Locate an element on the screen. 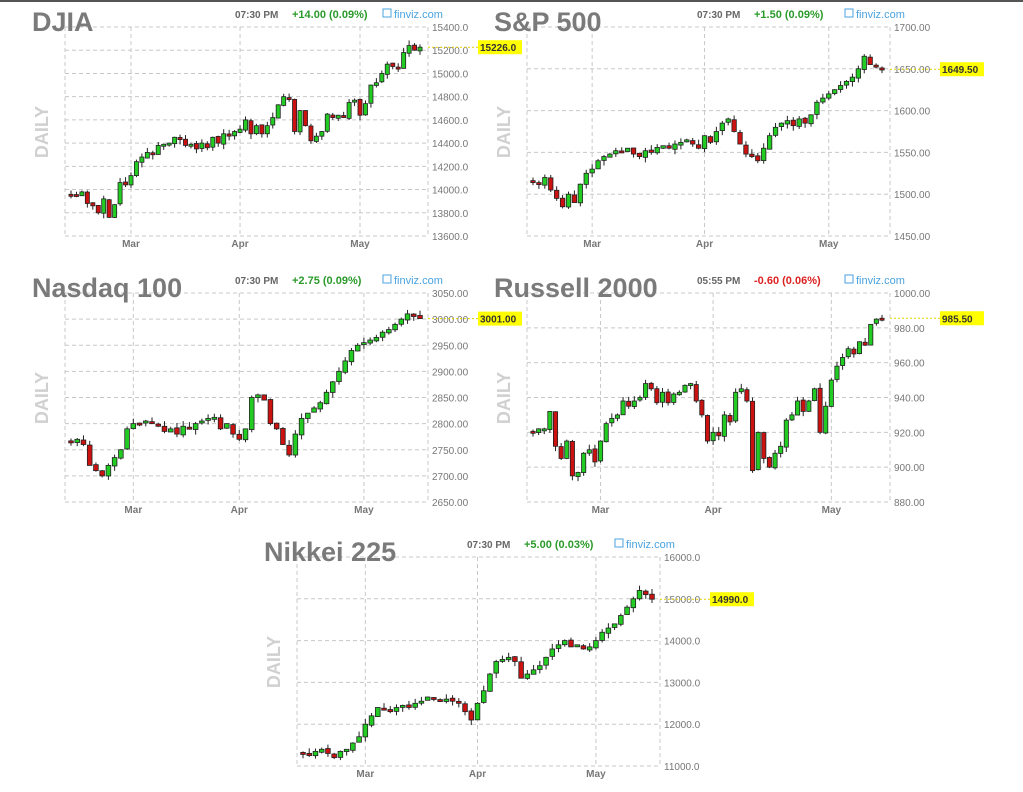  y-tick-label: 2700.00 is located at coordinates (450, 477).